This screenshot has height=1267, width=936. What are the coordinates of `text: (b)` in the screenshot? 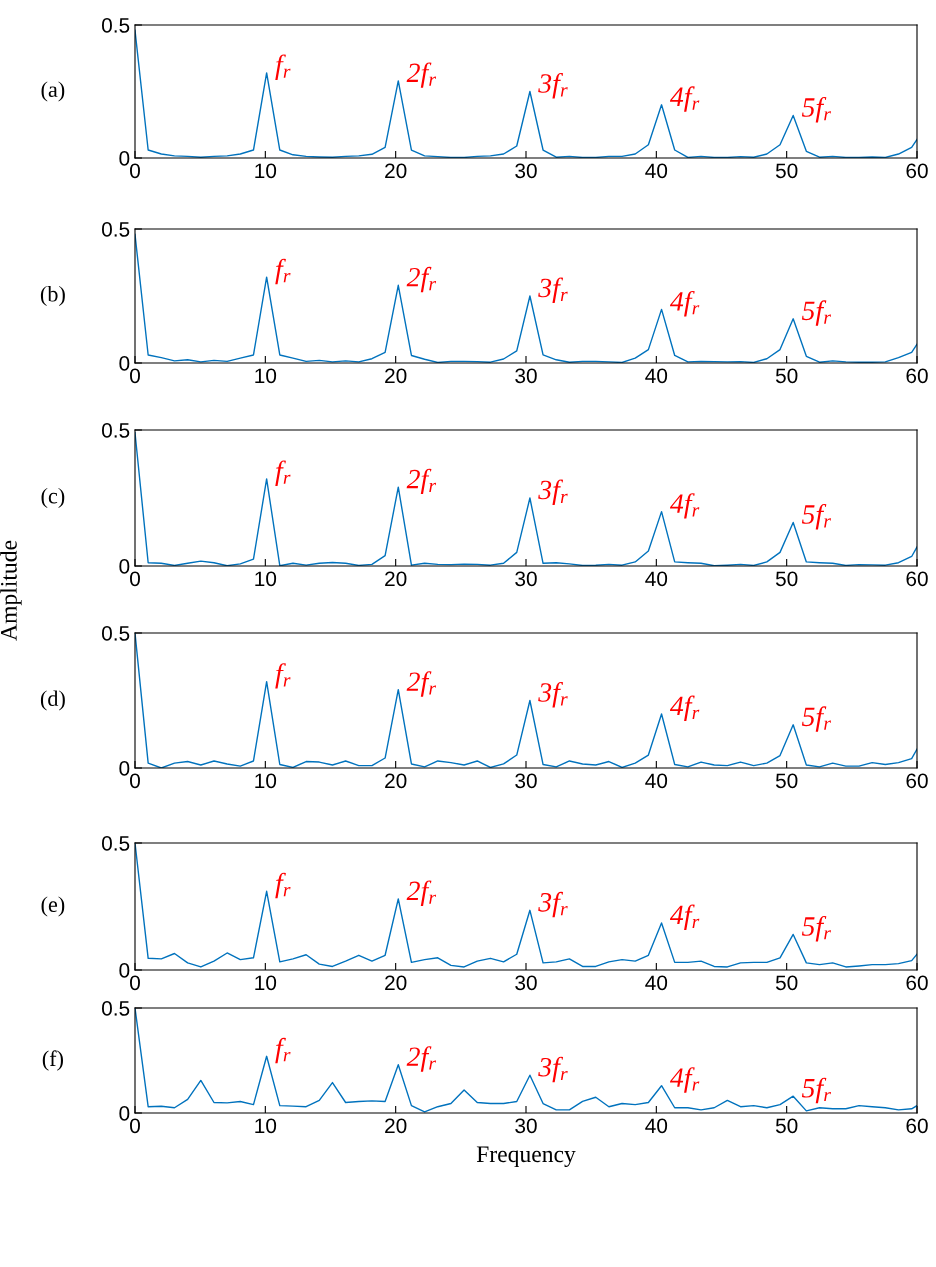 It's located at (52, 296).